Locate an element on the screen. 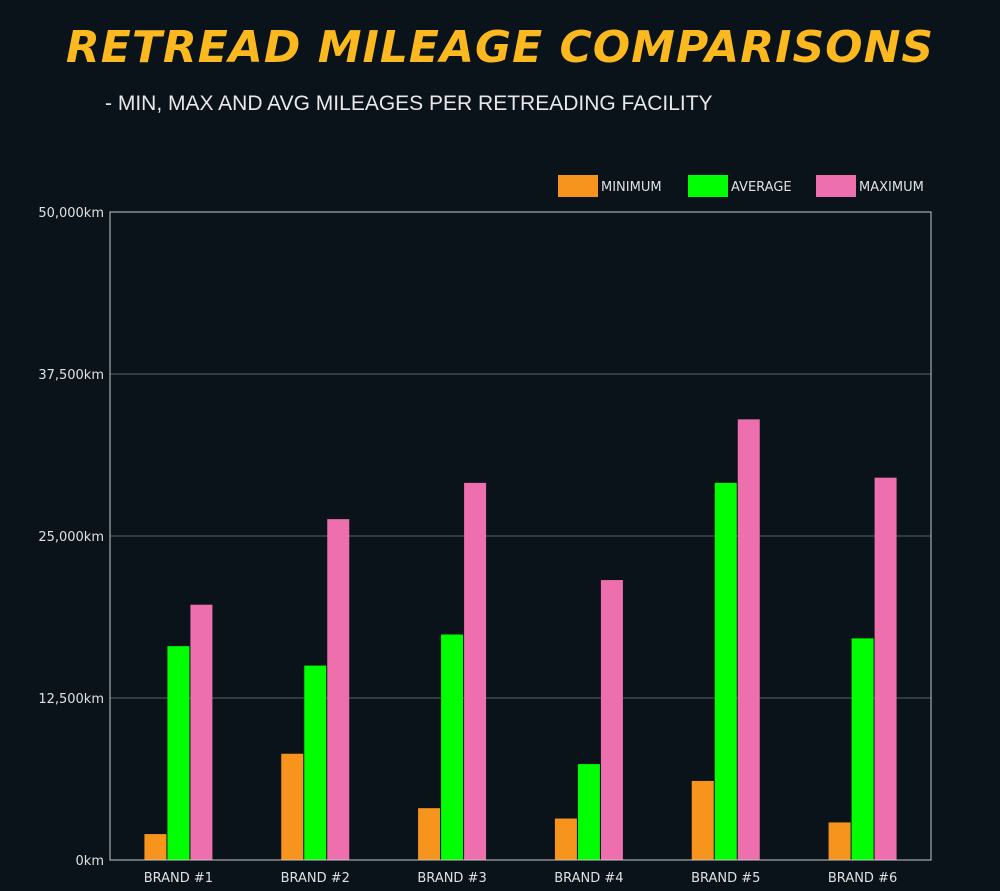 This screenshot has width=1000, height=891. x-tick-label: BRAND #6 is located at coordinates (862, 878).